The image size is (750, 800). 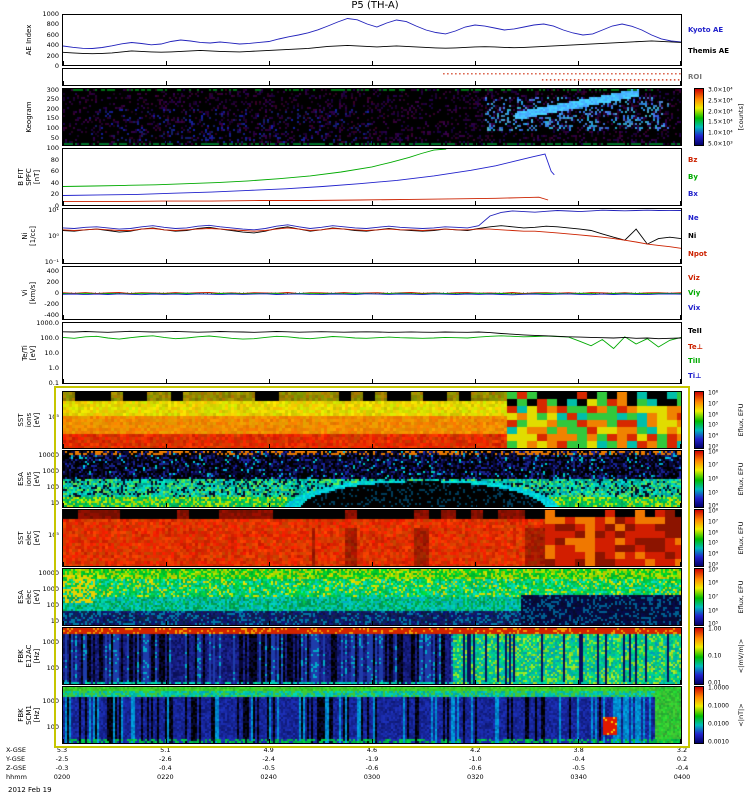 I want to click on panel-vi: Vi [km/s] 400 200 0 -200 -400 Viz Viy Vix, so click(x=360, y=293).